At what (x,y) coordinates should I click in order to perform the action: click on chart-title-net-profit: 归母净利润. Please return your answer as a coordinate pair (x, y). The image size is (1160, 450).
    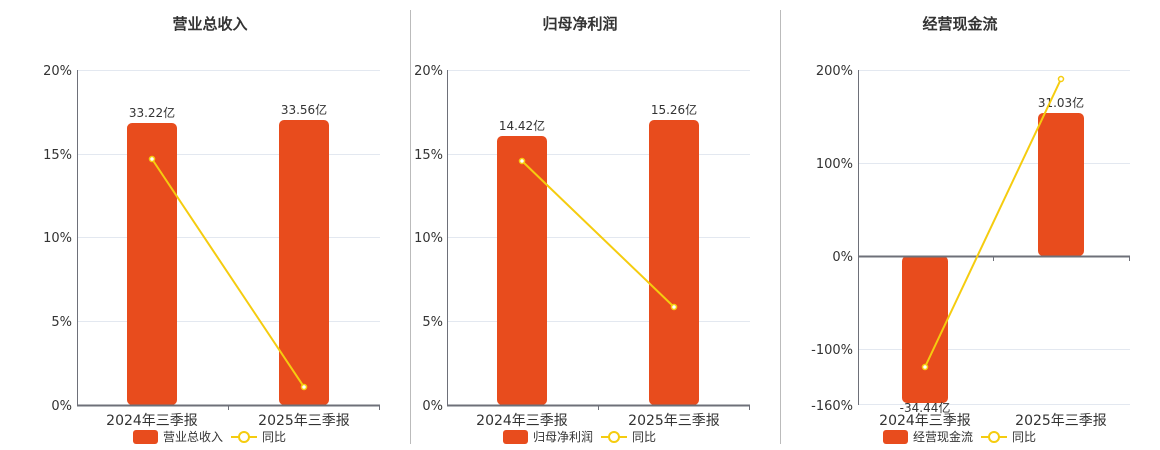
    Looking at the image, I should click on (580, 24).